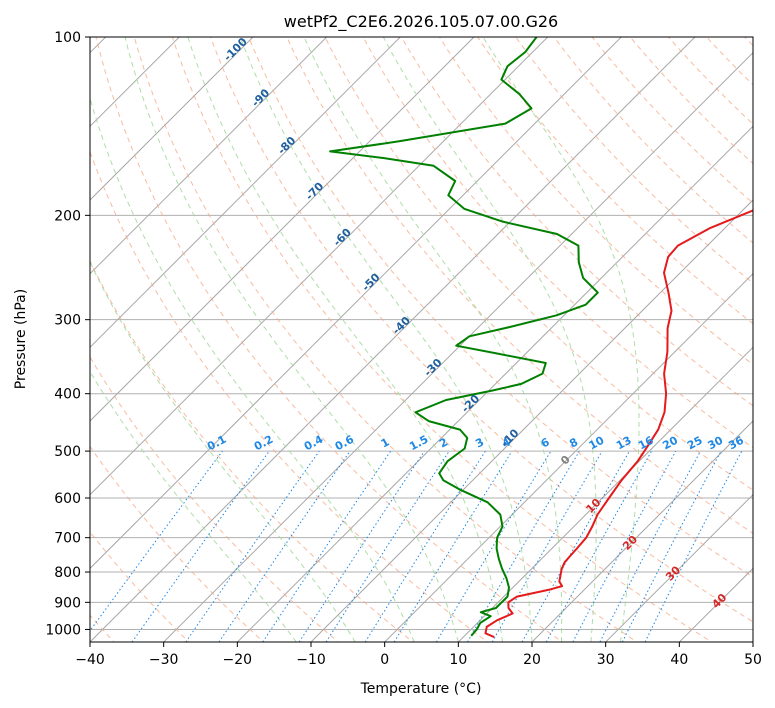 Image resolution: width=775 pixels, height=708 pixels. I want to click on x-tick-label: 30, so click(606, 660).